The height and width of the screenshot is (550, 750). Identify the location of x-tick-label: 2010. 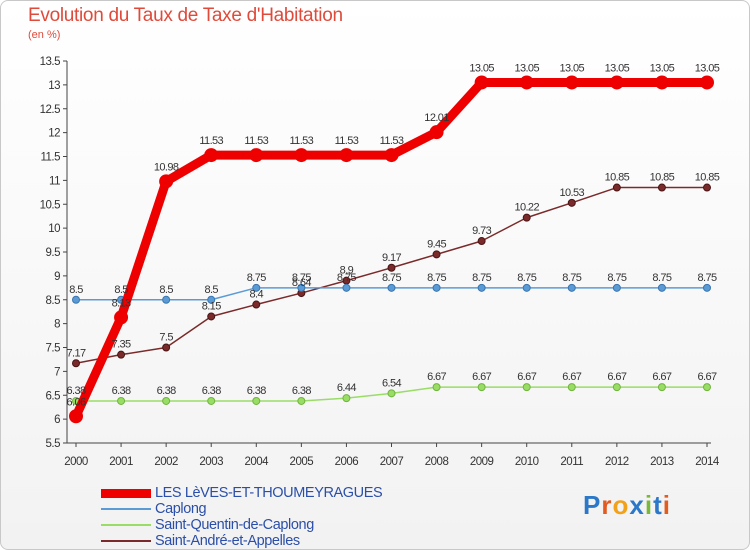
(527, 462).